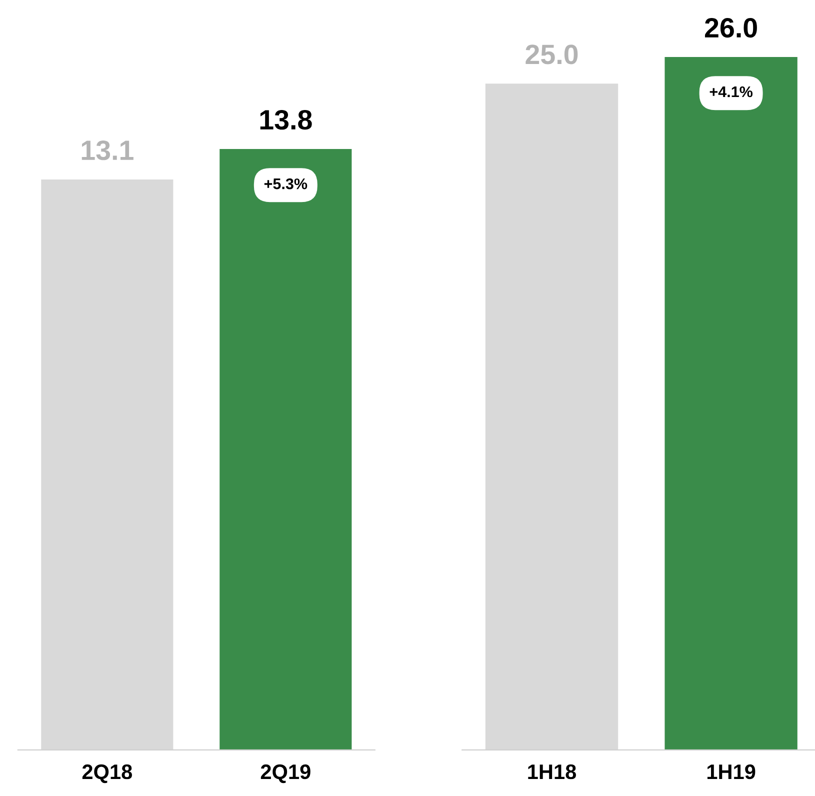 The height and width of the screenshot is (796, 815). I want to click on x-tick-label: 1H18, so click(552, 772).